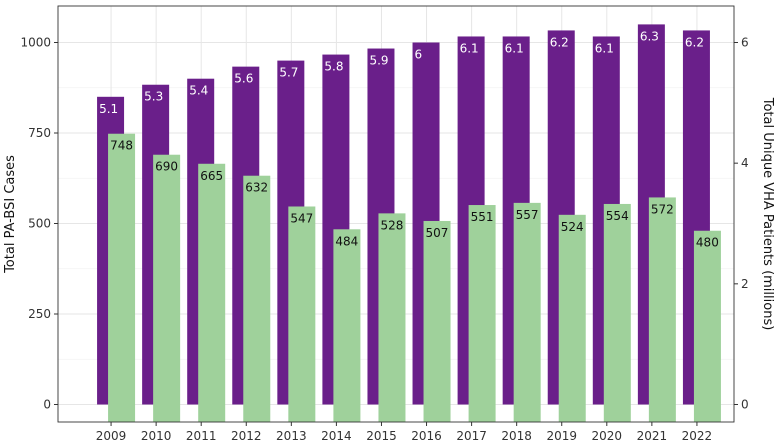 Image resolution: width=778 pixels, height=444 pixels. What do you see at coordinates (745, 163) in the screenshot?
I see `y2-tick-label: 4` at bounding box center [745, 163].